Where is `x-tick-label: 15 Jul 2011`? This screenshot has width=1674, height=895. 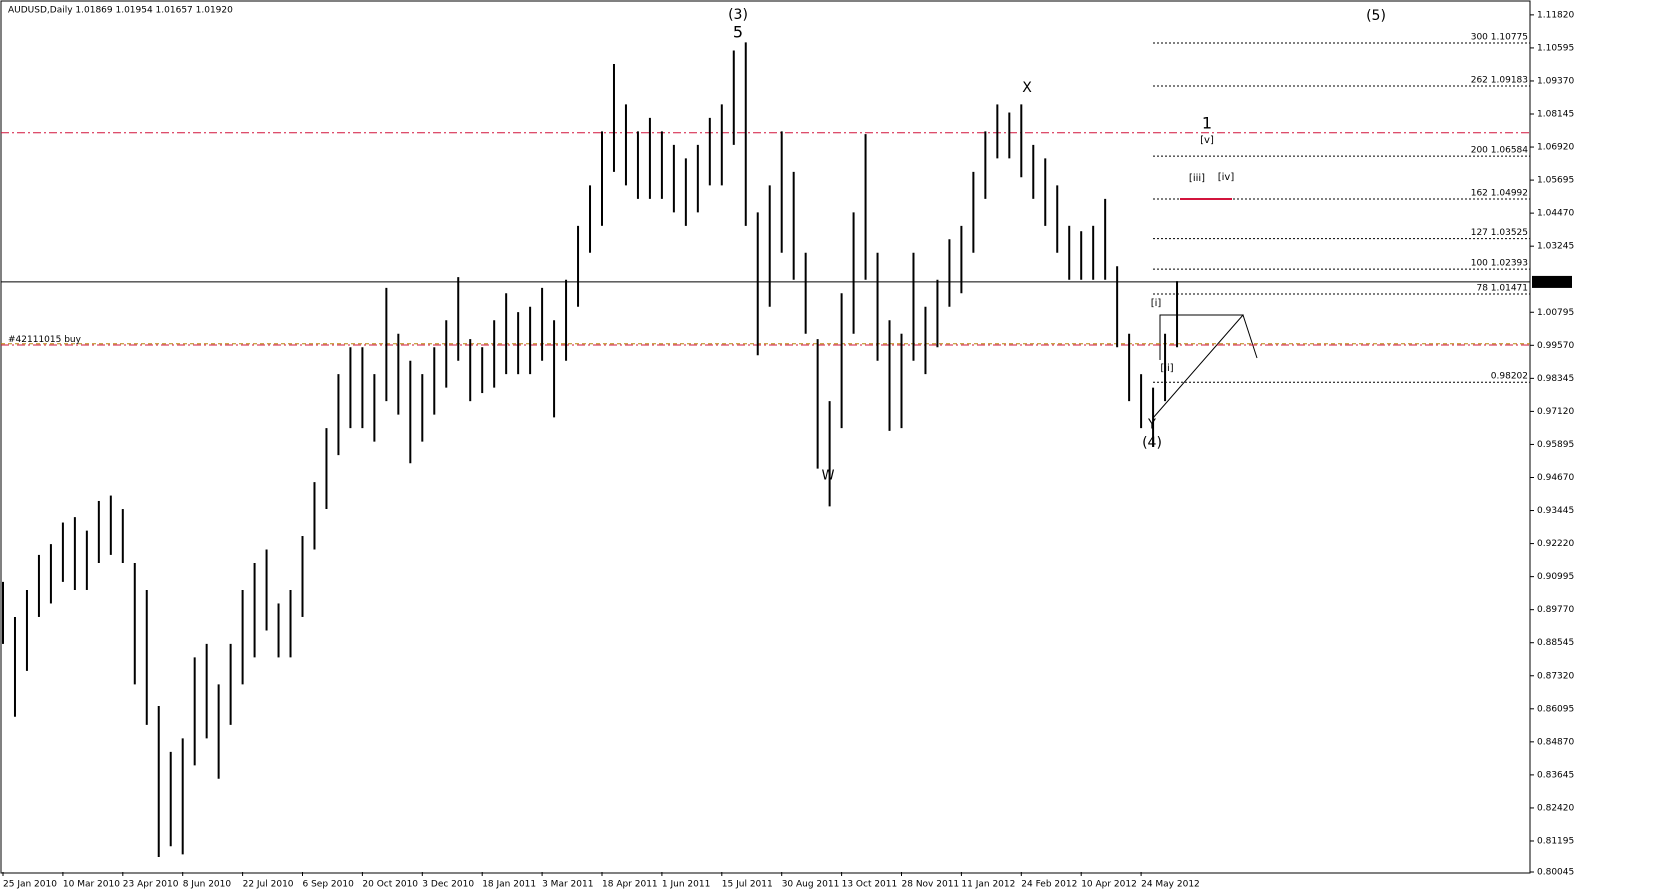 x-tick-label: 15 Jul 2011 is located at coordinates (747, 885).